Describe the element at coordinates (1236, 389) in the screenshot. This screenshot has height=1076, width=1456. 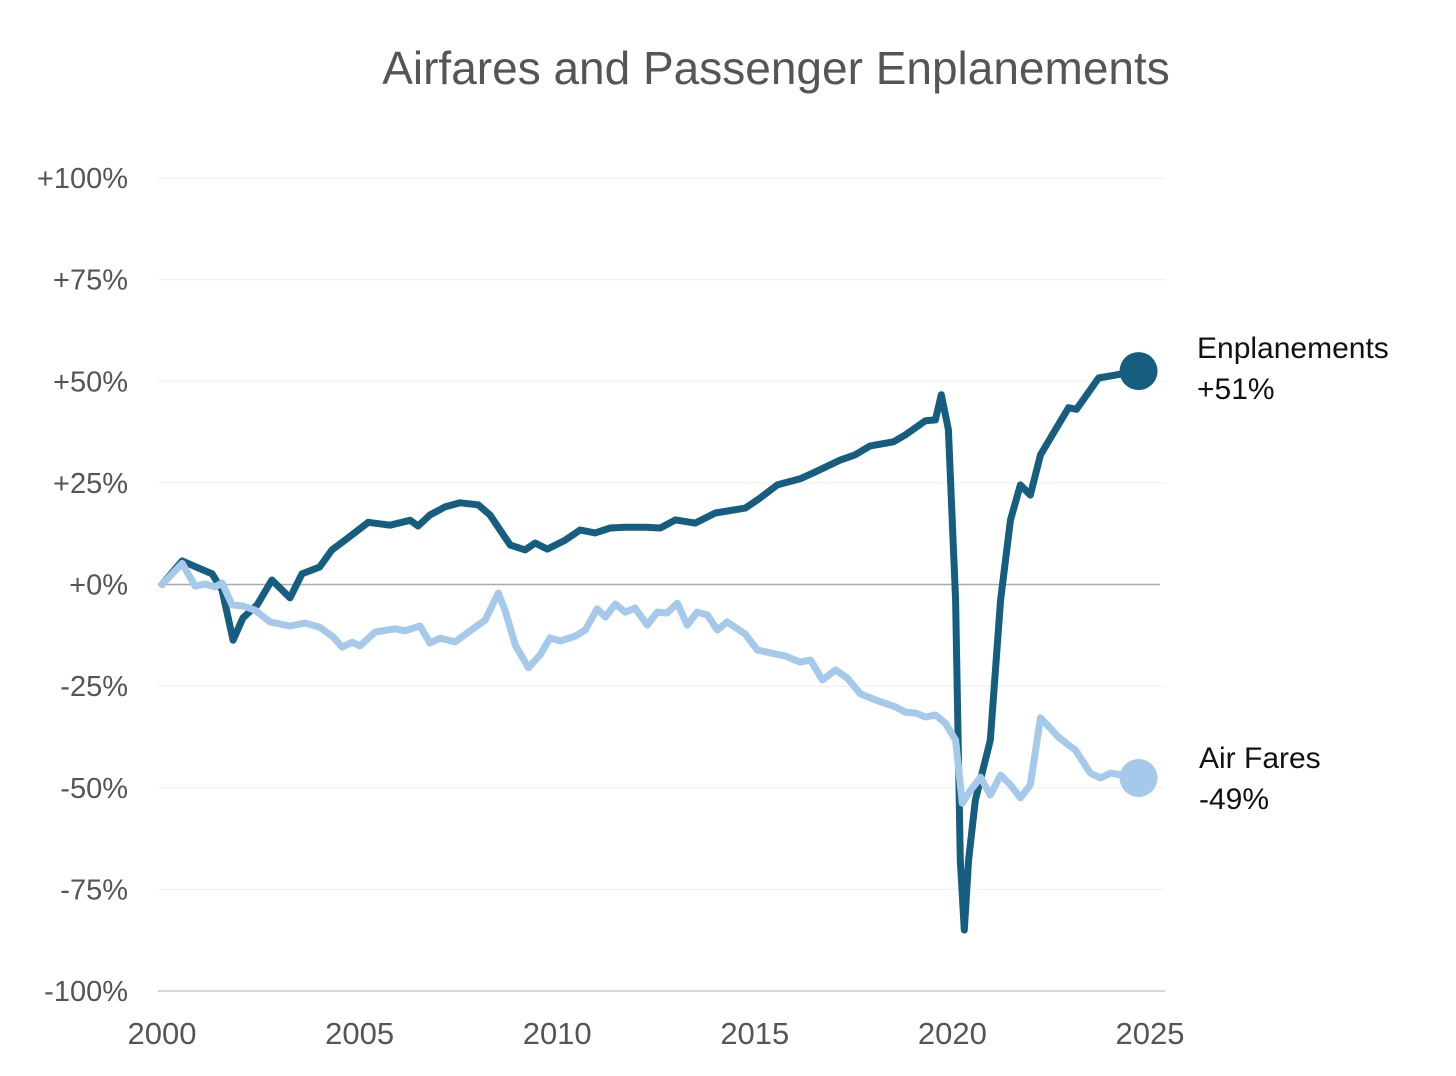
I see `series-label-value: +51%` at that location.